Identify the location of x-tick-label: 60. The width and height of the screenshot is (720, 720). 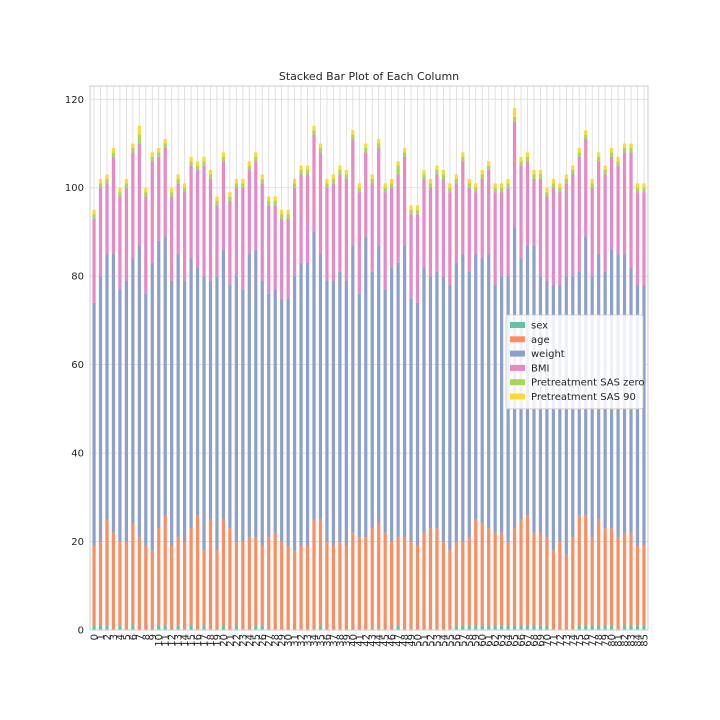
(483, 640).